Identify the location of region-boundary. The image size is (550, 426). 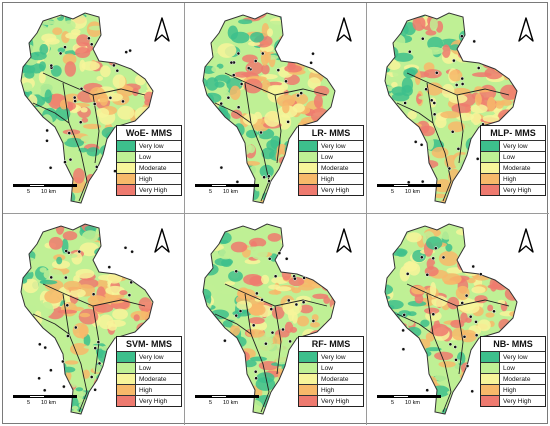
(87, 108).